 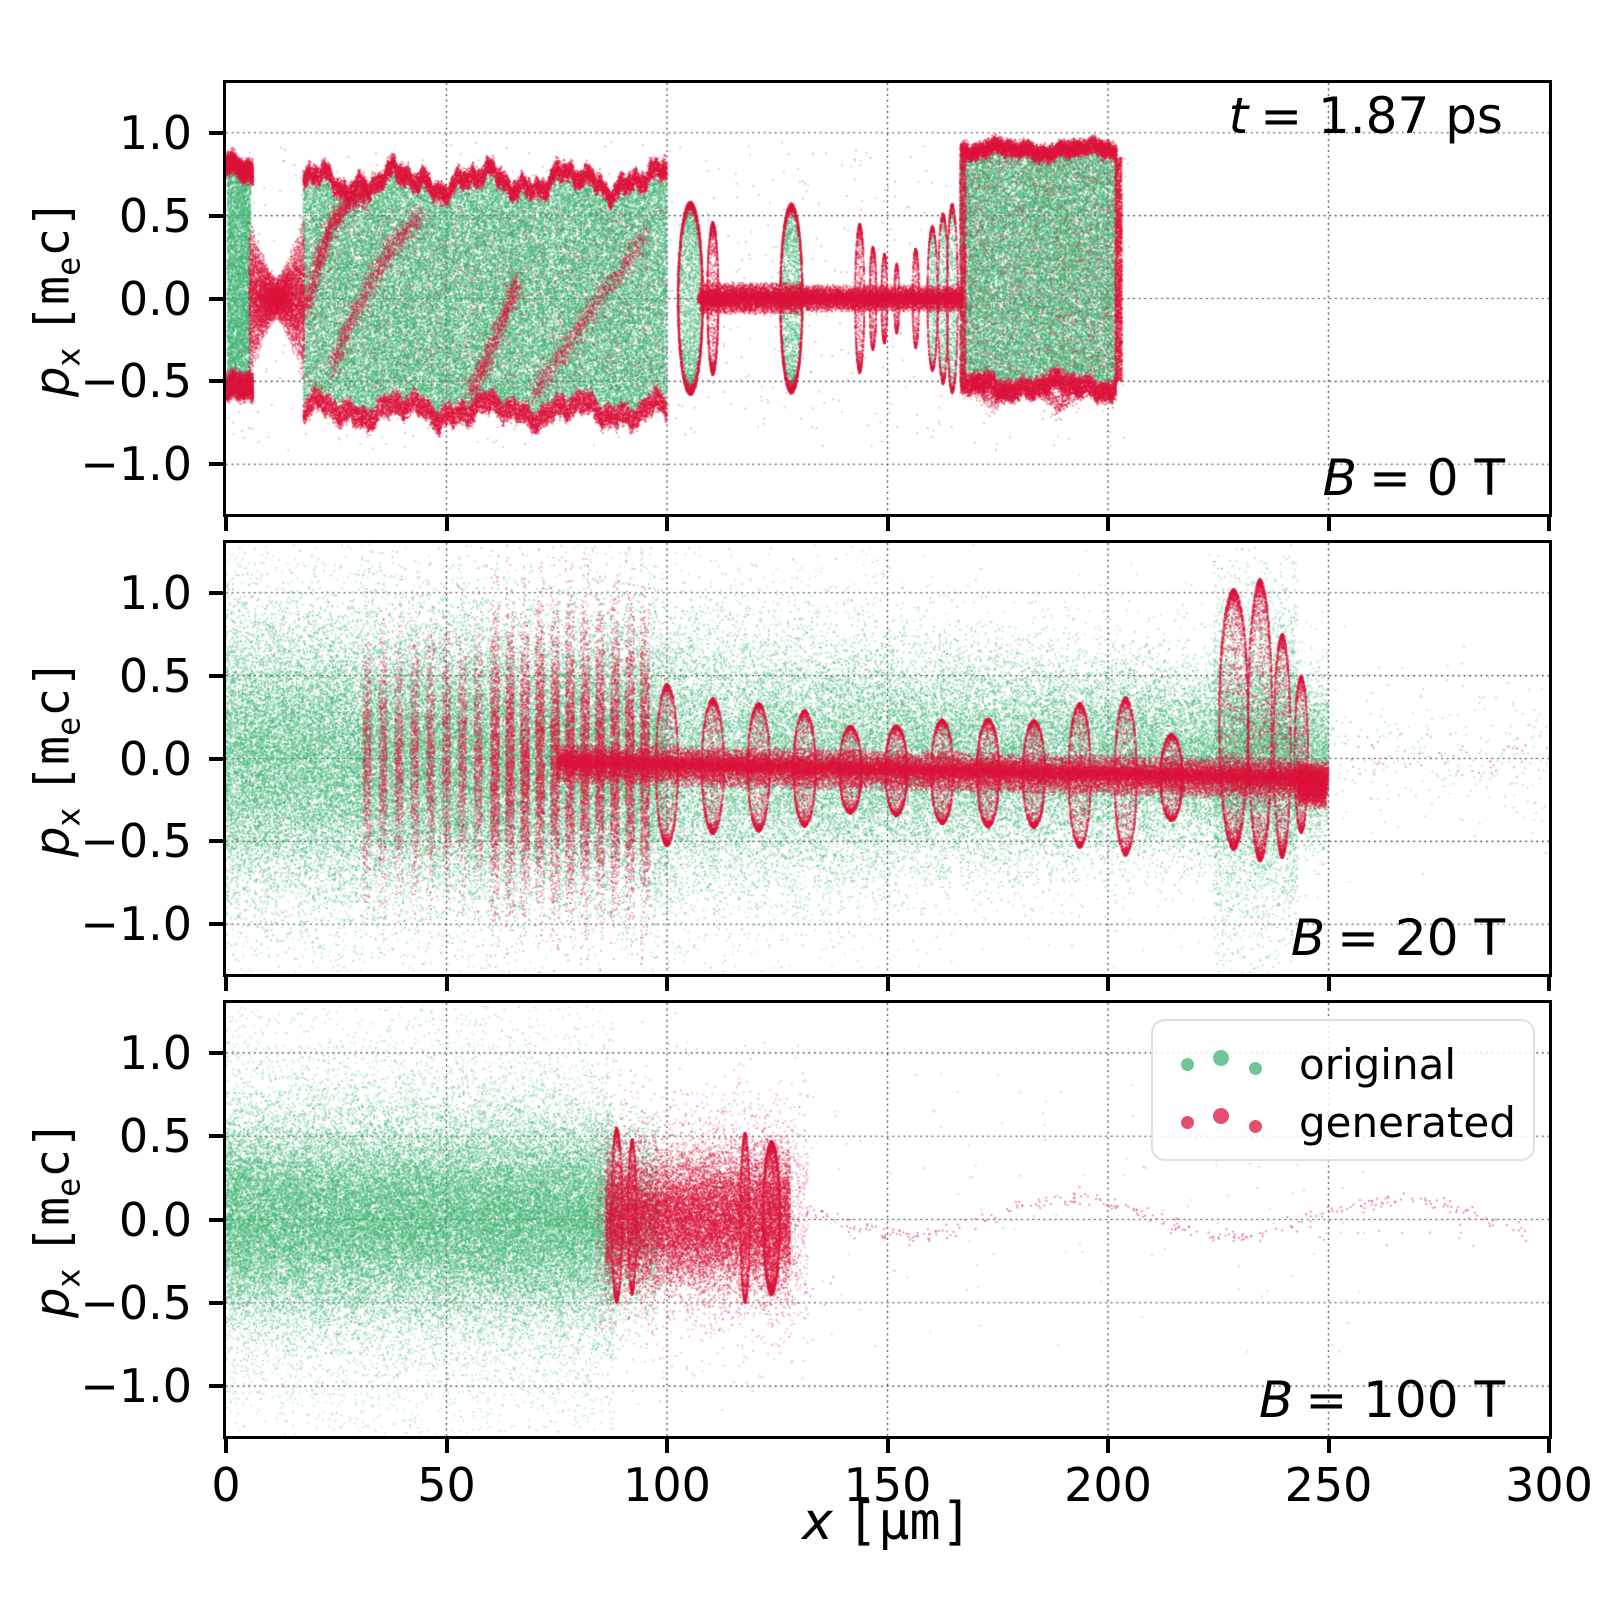 I want to click on legend: original generated, so click(x=1343, y=1090).